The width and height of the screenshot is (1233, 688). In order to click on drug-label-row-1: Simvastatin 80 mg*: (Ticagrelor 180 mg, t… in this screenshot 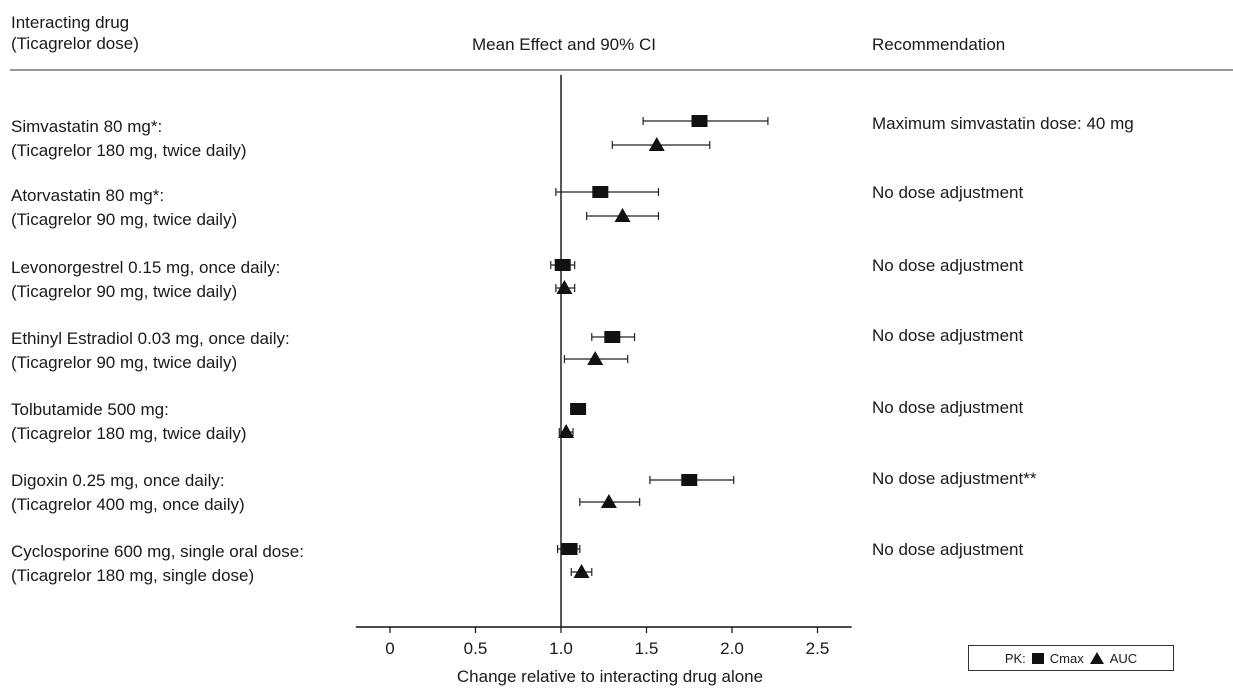, I will do `click(129, 139)`.